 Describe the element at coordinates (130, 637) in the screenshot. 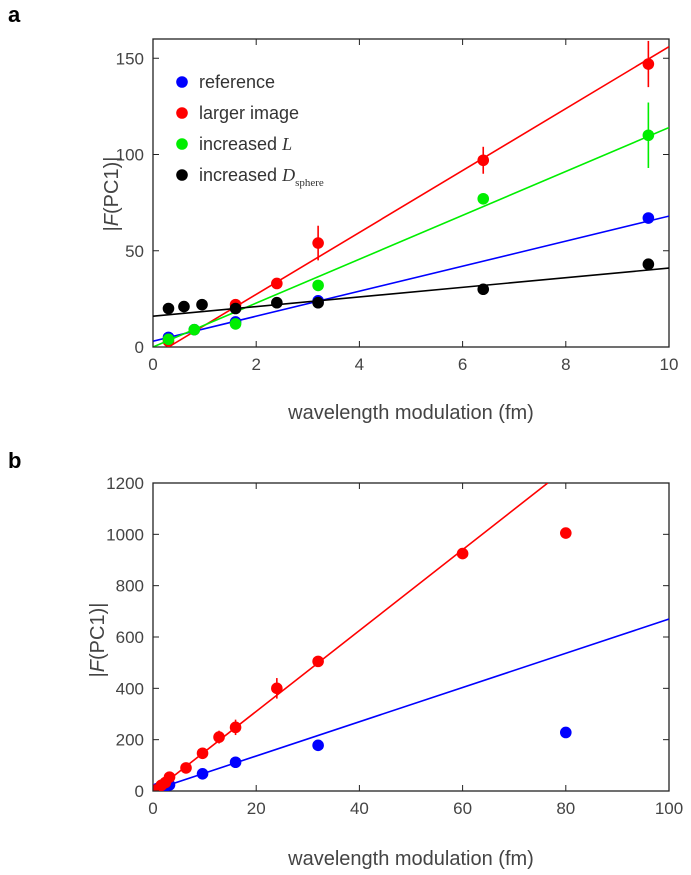

I see `panel-b-y-tick-label: 600` at that location.